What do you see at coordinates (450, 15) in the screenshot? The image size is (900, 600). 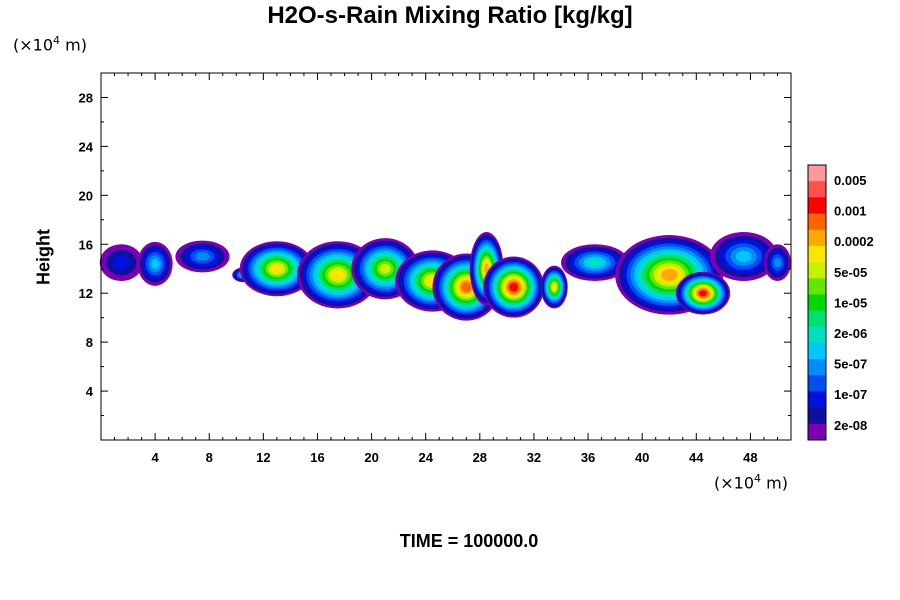 I see `chart-title: H2O-s-Rain Mixing Ratio [kg/kg]` at bounding box center [450, 15].